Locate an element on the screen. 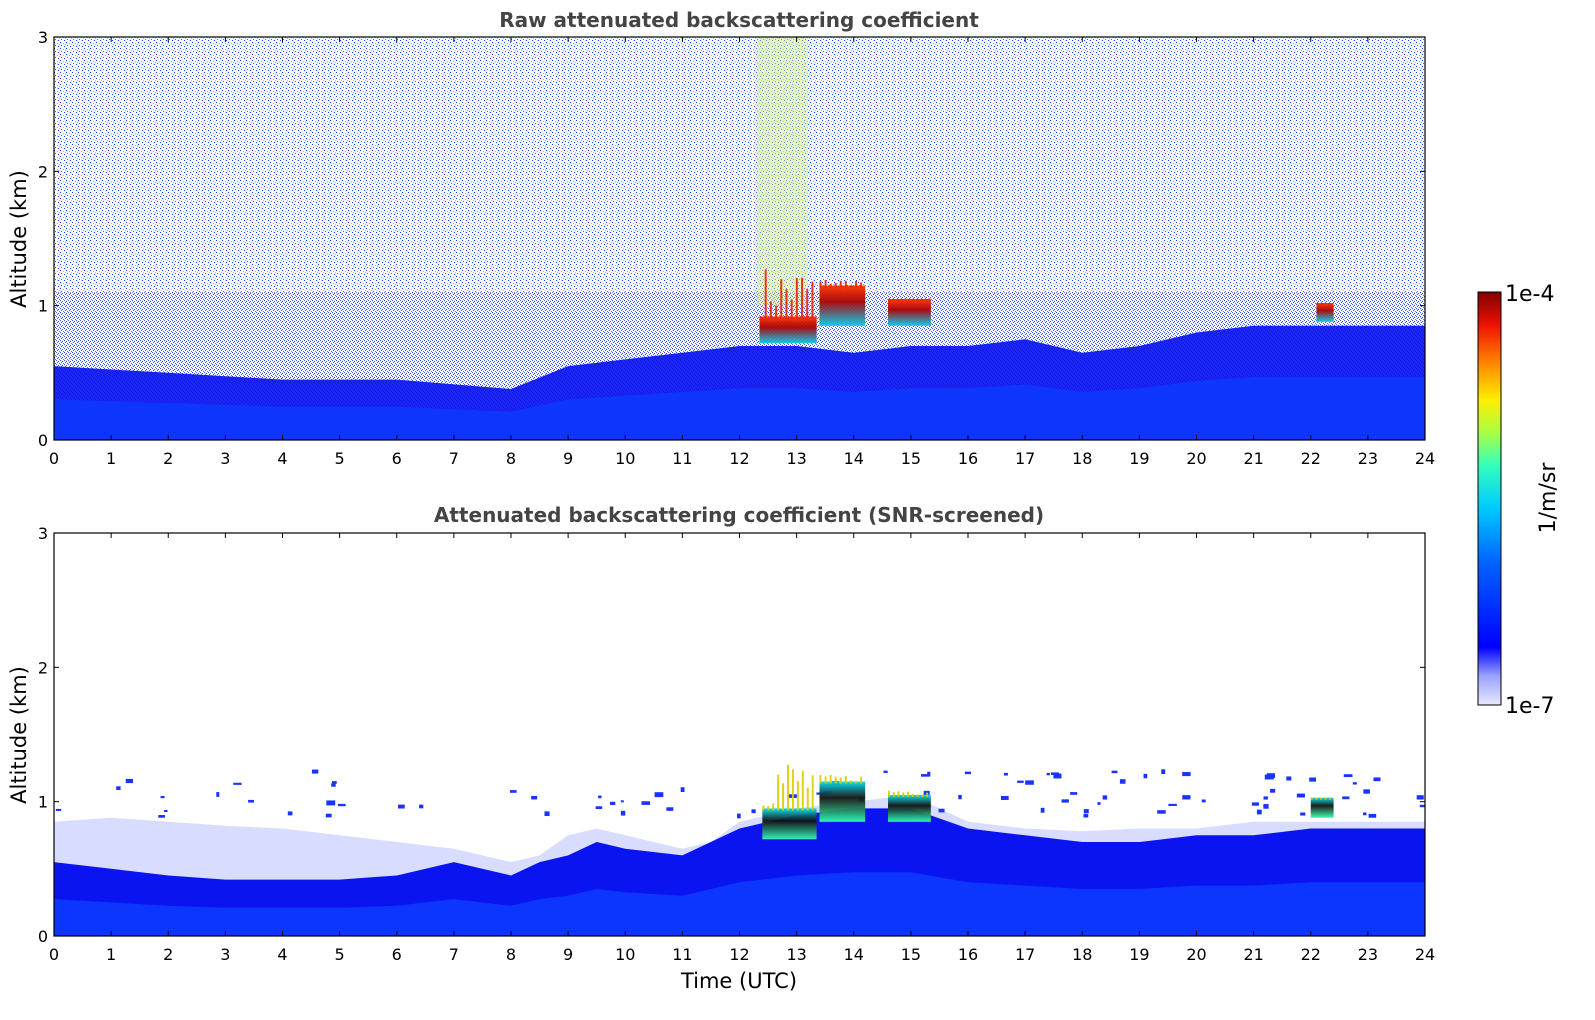 This screenshot has height=1020, width=1595. colorbar: 1e-4 1e-7 1/m/sr is located at coordinates (1519, 500).